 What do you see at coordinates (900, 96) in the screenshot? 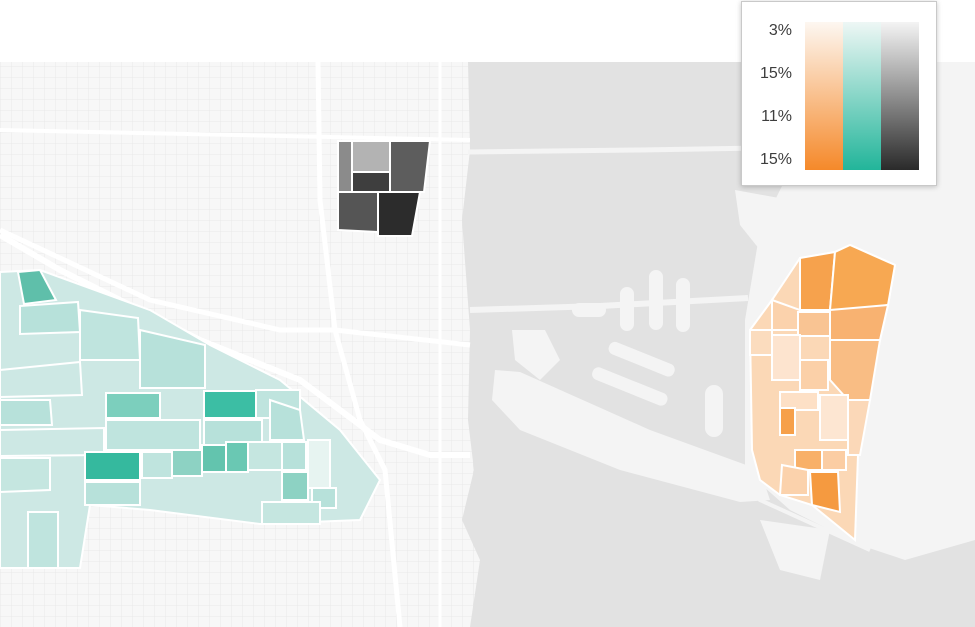
I see `legend-ramp-gray` at bounding box center [900, 96].